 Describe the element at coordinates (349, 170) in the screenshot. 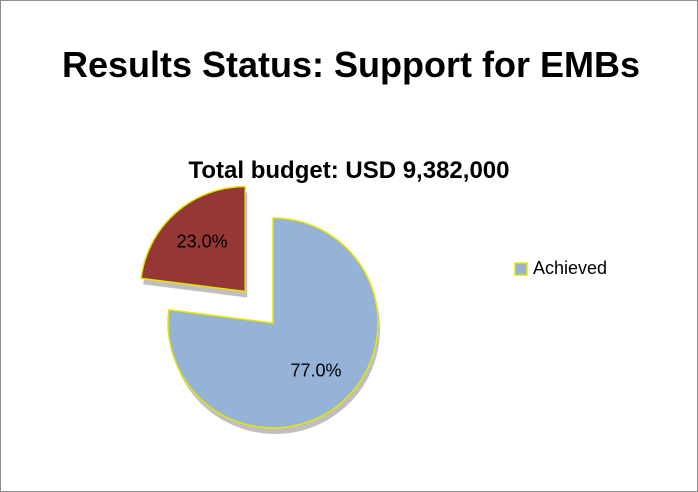

I see `chart-subtitle: Total budget: USD 9,382,000` at that location.